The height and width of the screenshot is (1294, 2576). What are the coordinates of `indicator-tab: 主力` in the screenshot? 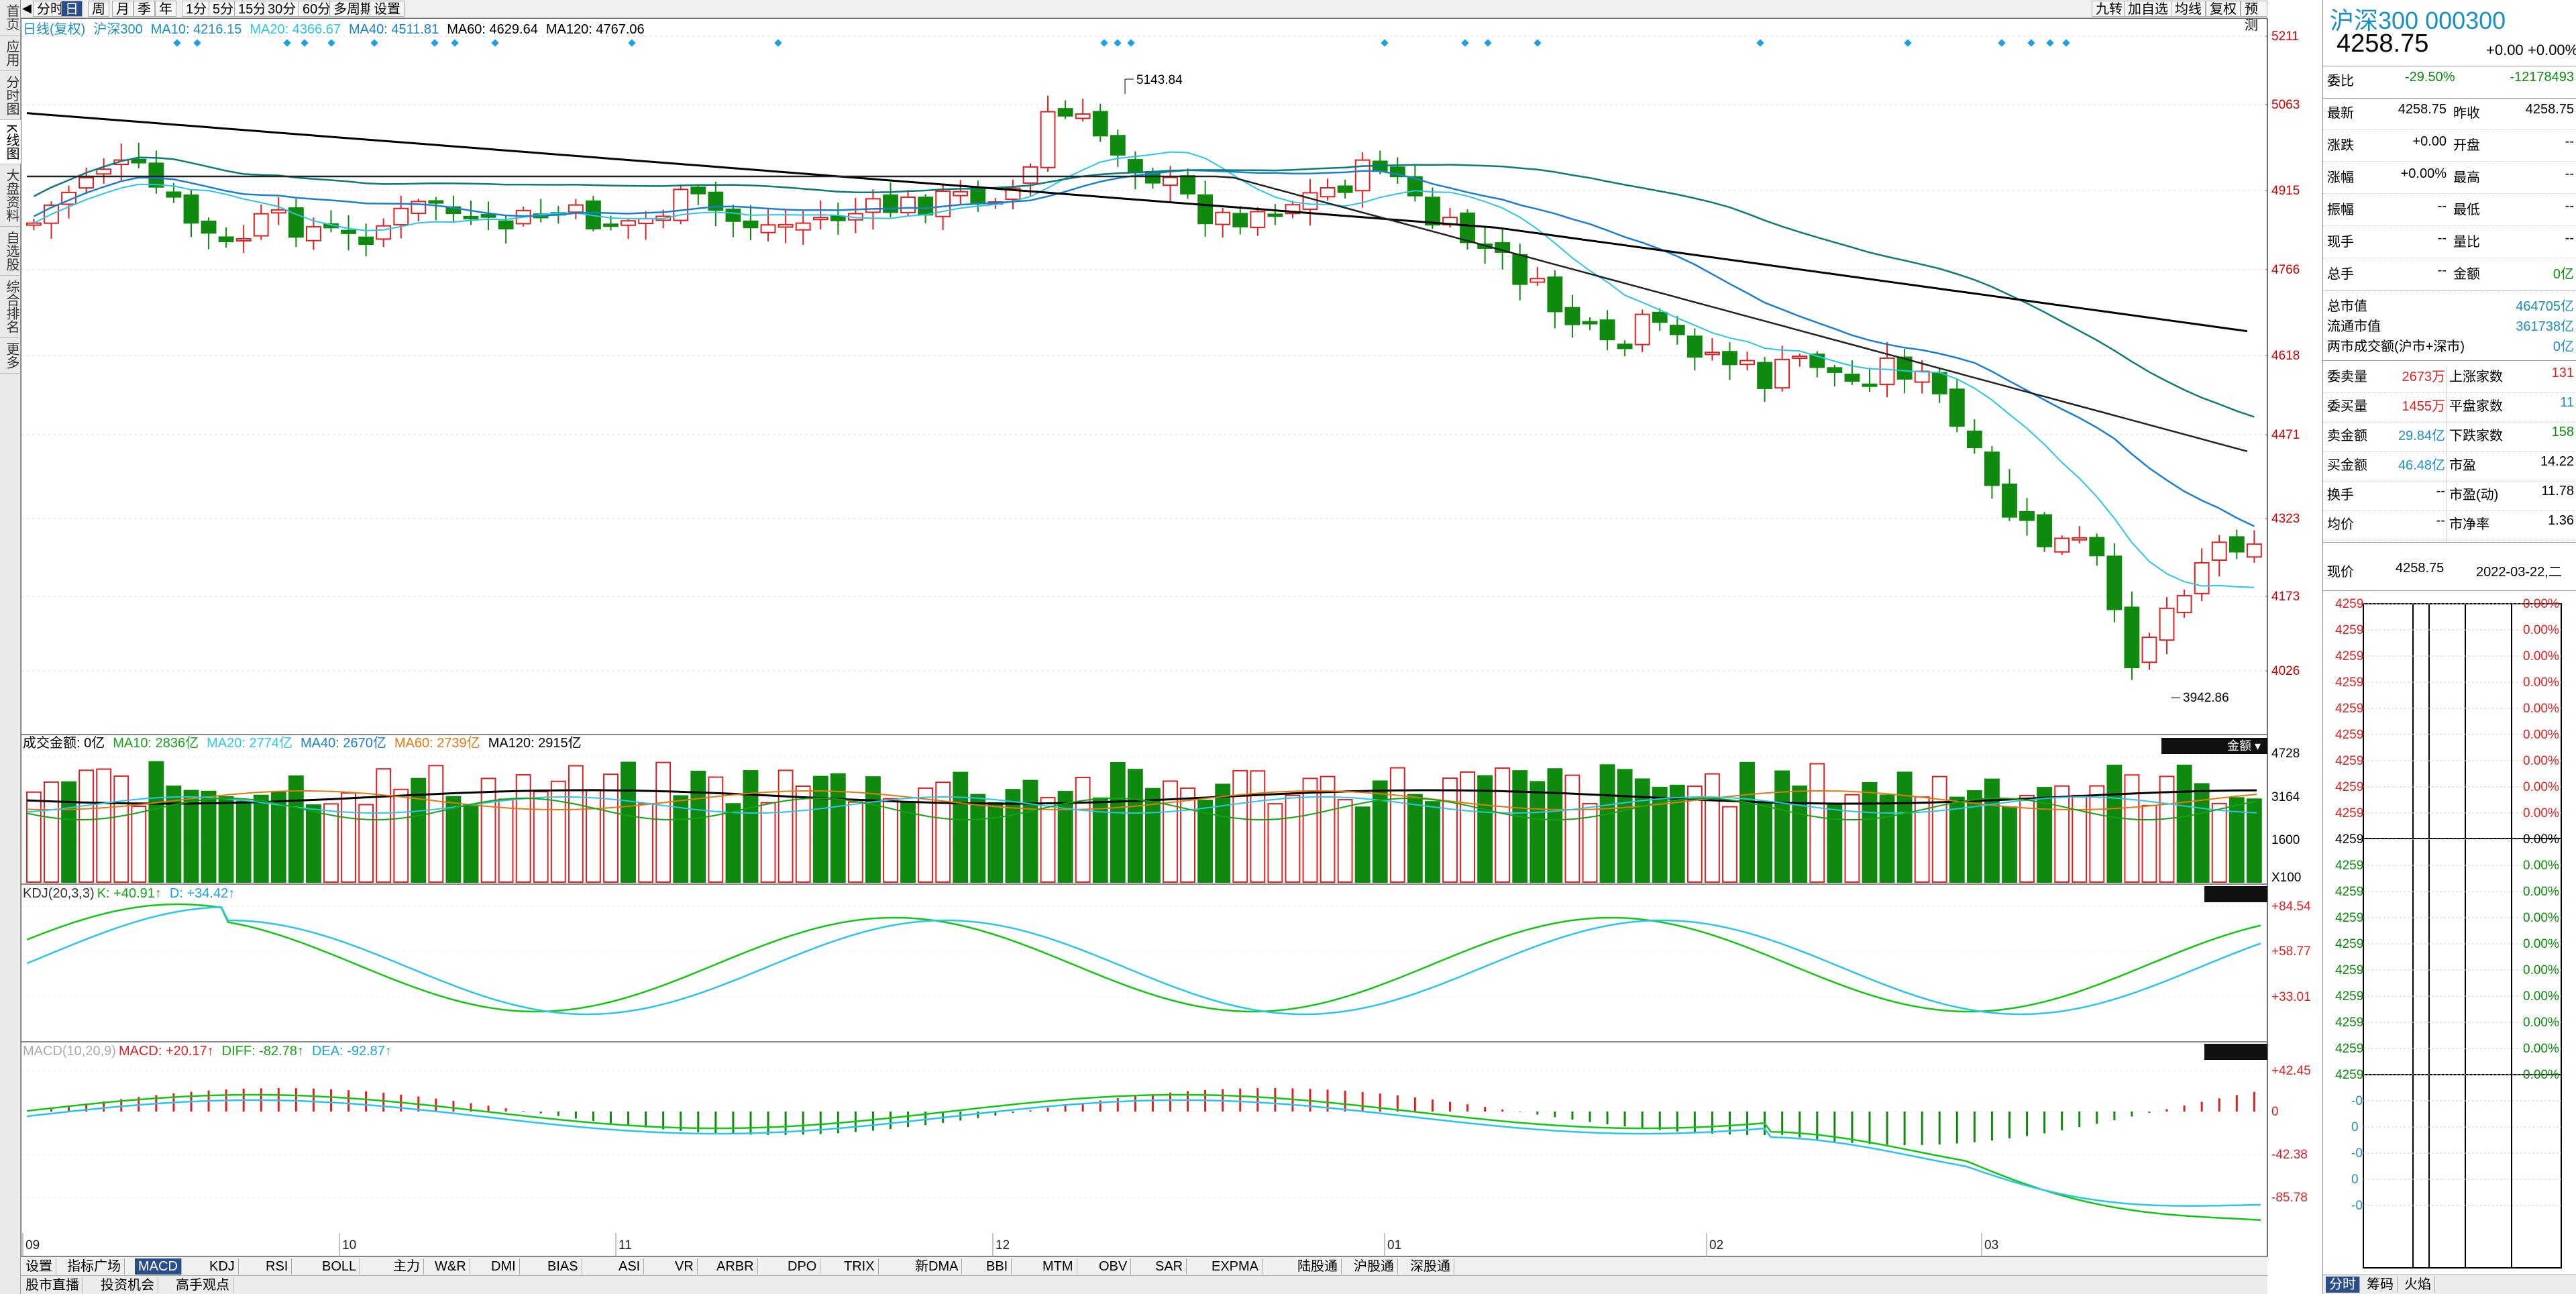 It's located at (407, 1266).